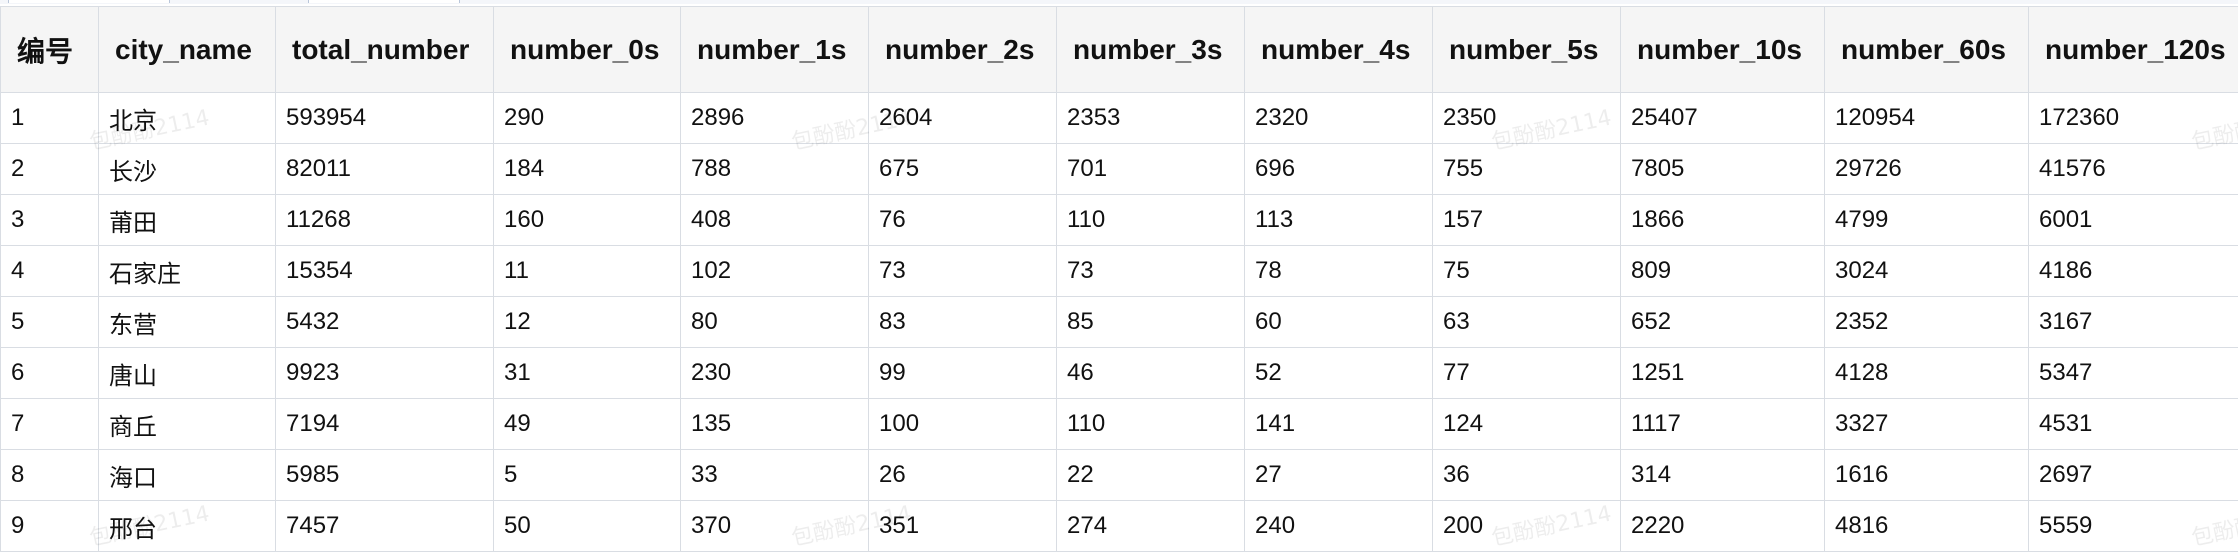  I want to click on table-cell: 2220, so click(1722, 526).